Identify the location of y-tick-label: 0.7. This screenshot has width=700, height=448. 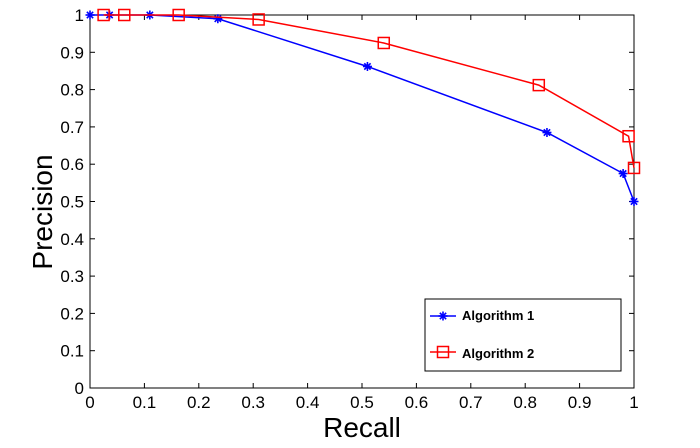
(72, 127).